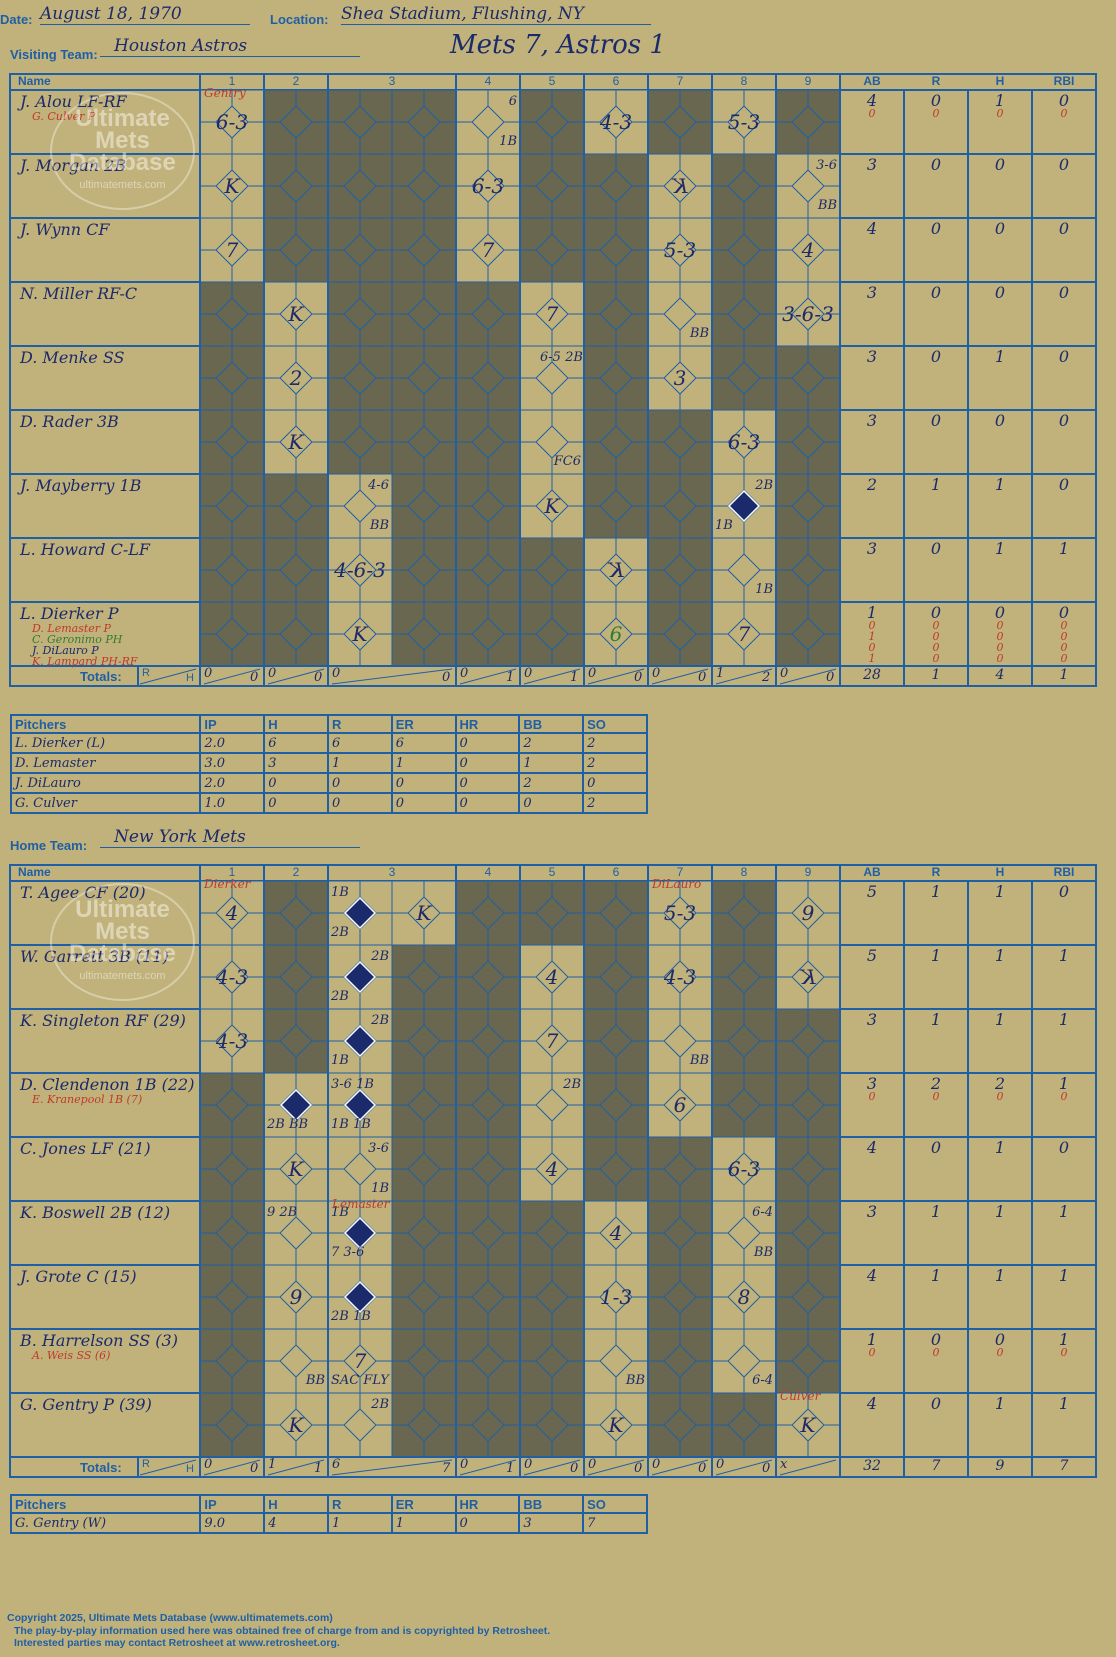  What do you see at coordinates (232, 724) in the screenshot?
I see `pitching-header-cell: IP` at bounding box center [232, 724].